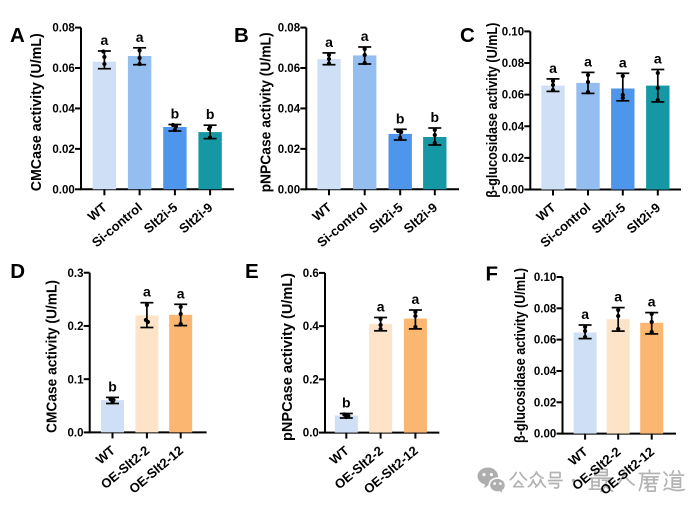 The width and height of the screenshot is (689, 507). Describe the element at coordinates (76, 274) in the screenshot. I see `svg-text: 0.3` at that location.